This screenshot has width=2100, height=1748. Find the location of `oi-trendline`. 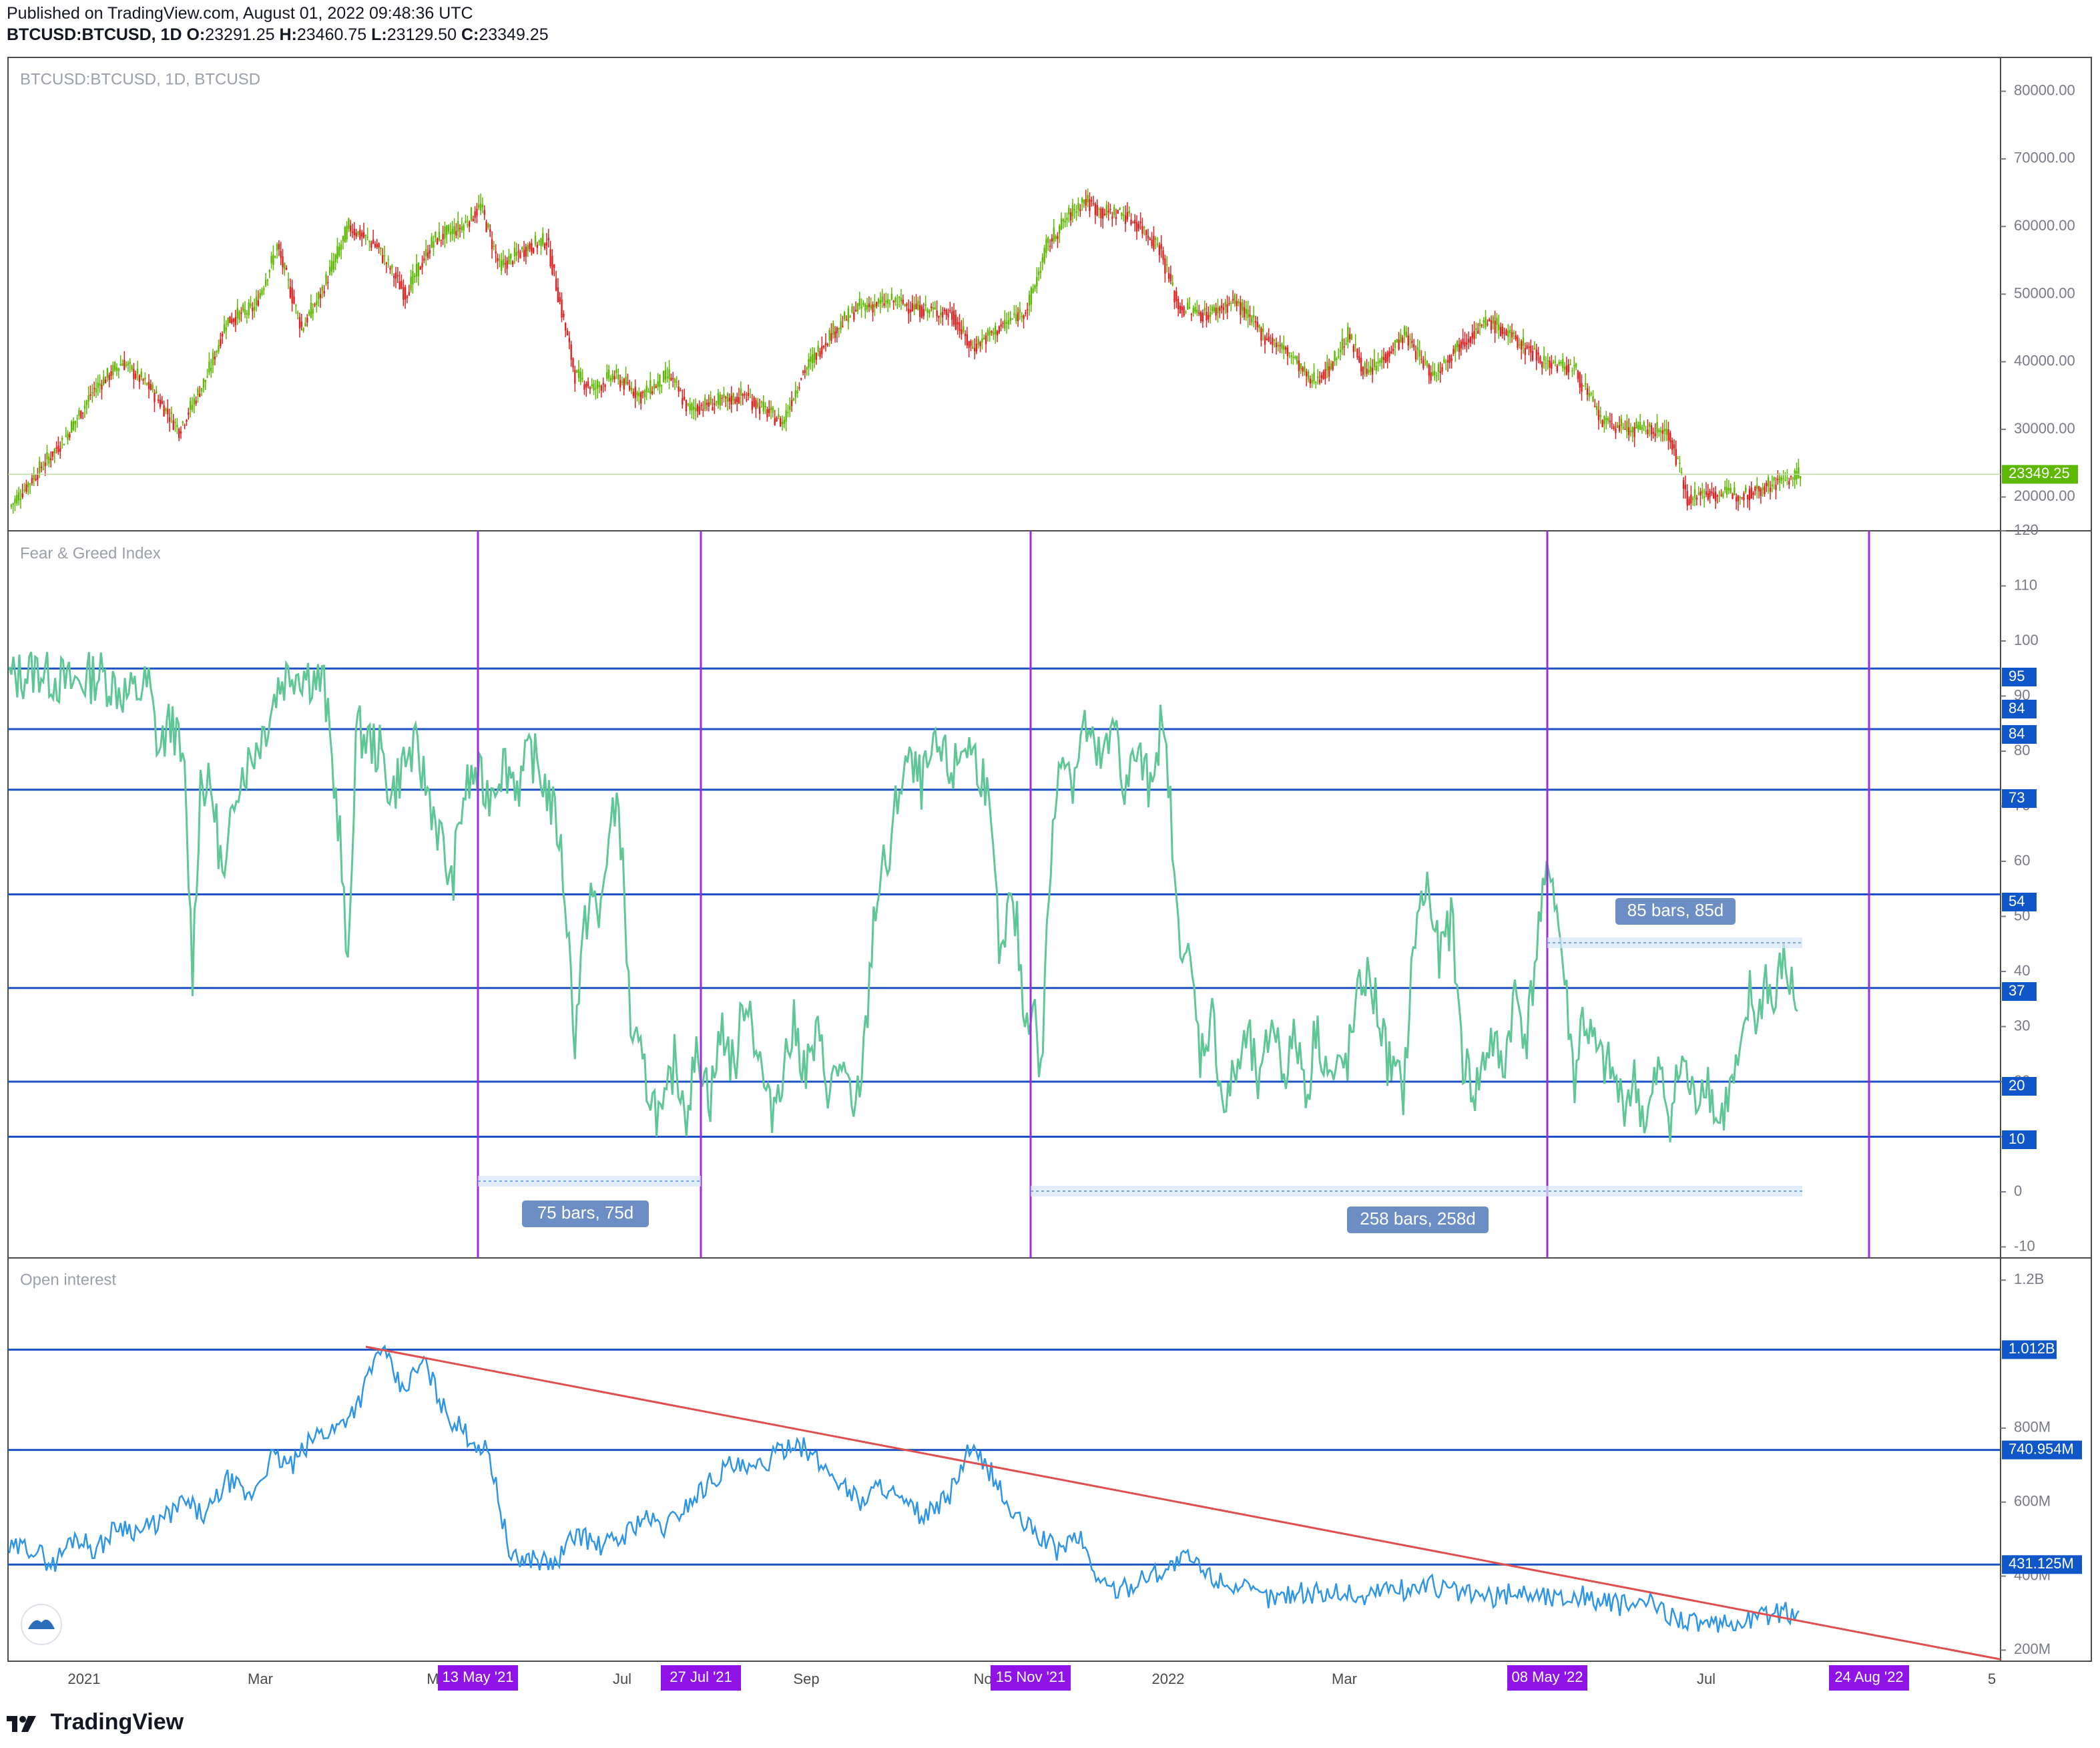

oi-trendline is located at coordinates (1183, 1503).